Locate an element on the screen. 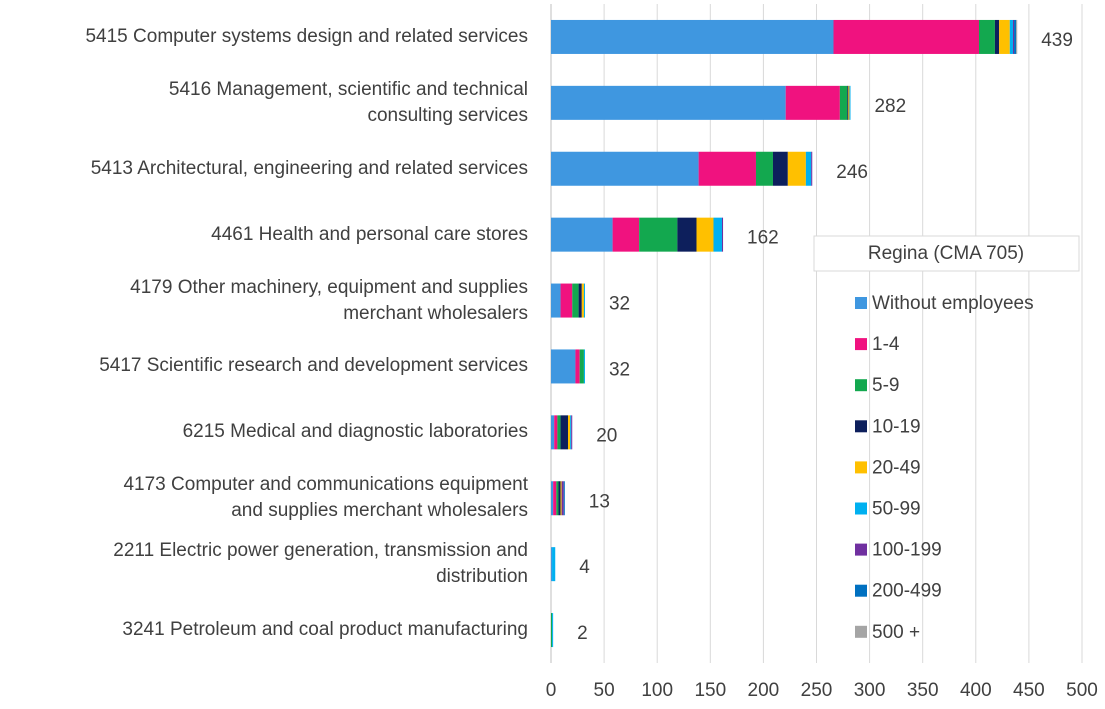 The image size is (1105, 709). legend-title: Regina (CMA 705) is located at coordinates (946, 253).